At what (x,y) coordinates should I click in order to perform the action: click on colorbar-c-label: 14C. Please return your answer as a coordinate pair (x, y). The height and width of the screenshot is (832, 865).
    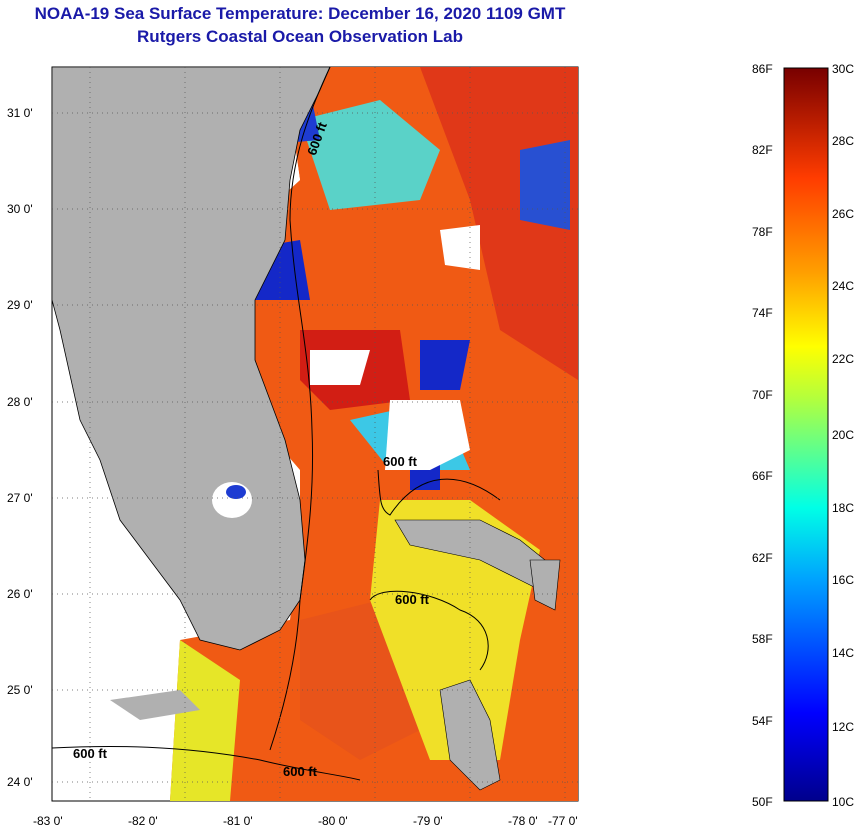
    Looking at the image, I should click on (843, 653).